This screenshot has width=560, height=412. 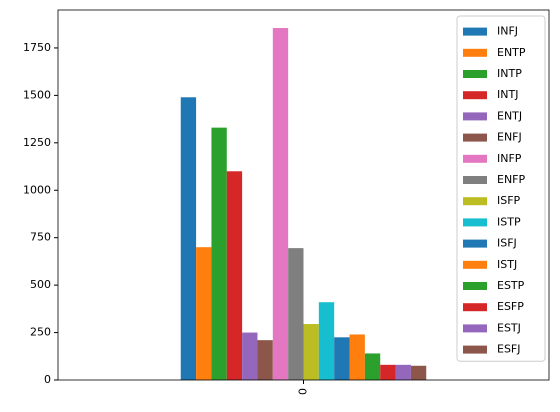 What do you see at coordinates (40, 284) in the screenshot?
I see `y-tick-label: 500` at bounding box center [40, 284].